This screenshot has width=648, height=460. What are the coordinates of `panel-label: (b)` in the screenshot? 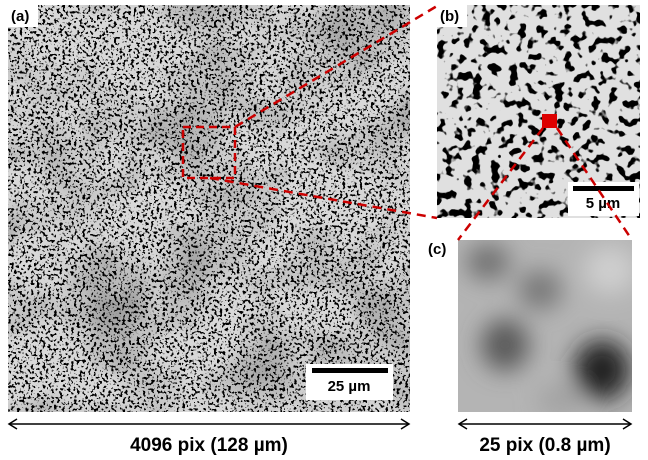 It's located at (449, 16).